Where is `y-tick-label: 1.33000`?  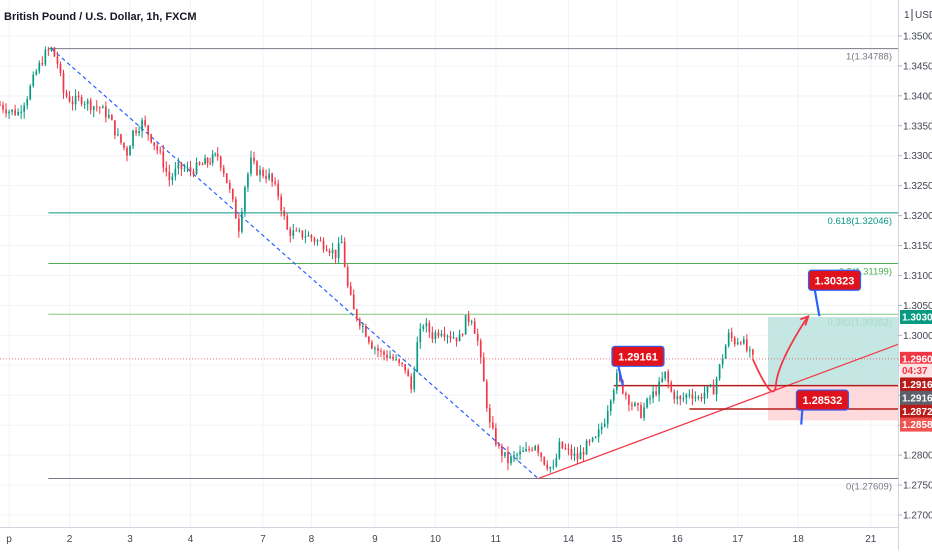
y-tick-label: 1.33000 is located at coordinates (917, 156).